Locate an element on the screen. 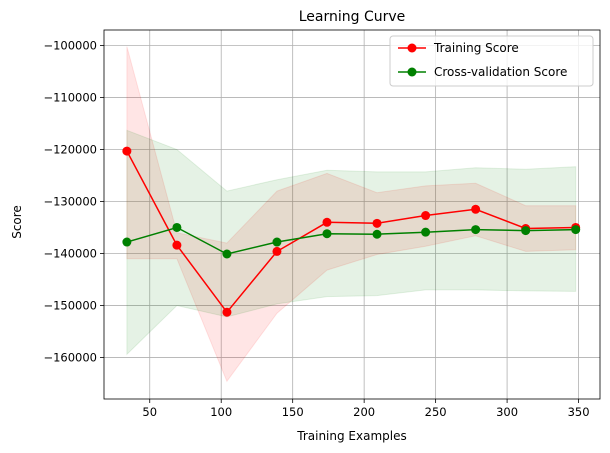  legend-box is located at coordinates (491, 61).